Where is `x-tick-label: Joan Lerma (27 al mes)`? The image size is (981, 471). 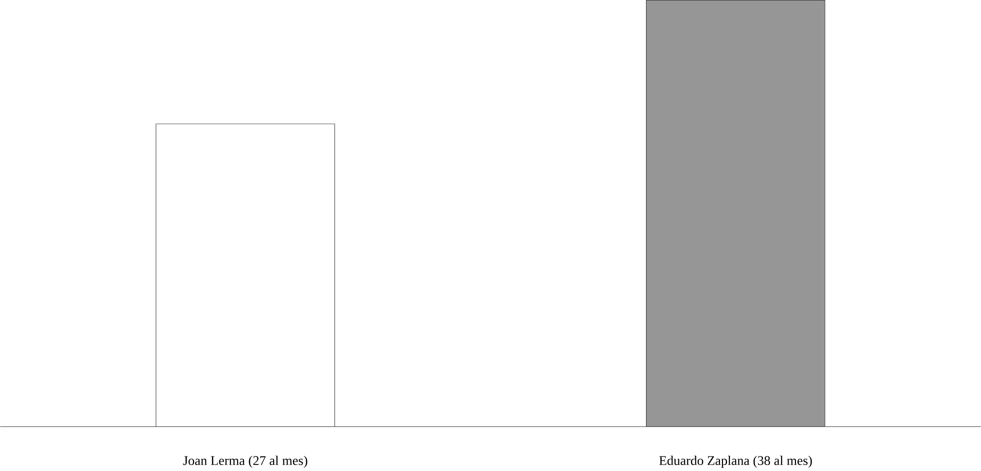 x-tick-label: Joan Lerma (27 al mes) is located at coordinates (245, 462).